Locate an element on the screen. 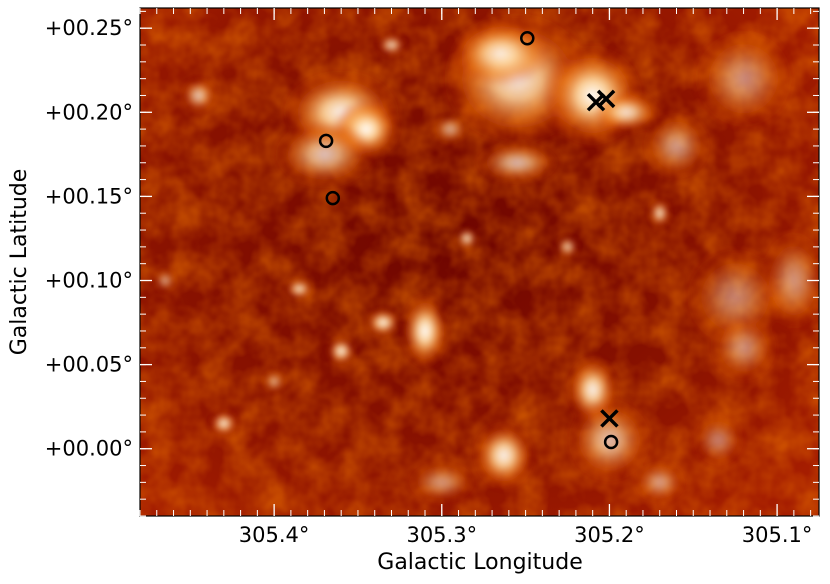  y-axis-label: Galactic Latitude is located at coordinates (19, 262).